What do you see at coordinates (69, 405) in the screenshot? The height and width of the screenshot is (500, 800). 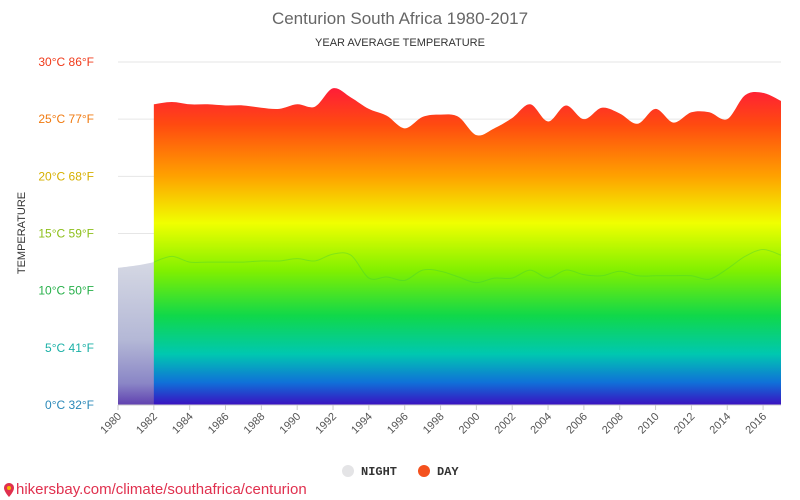 I see `y-tick-label: 0°C 32°F` at bounding box center [69, 405].